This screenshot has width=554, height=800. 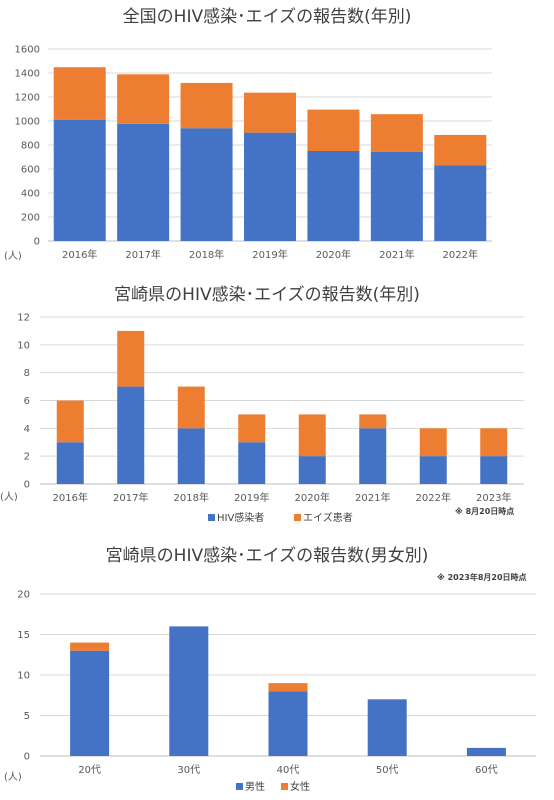 I want to click on chart-title: 全国のHIV感染･エイズの報告数(年別), so click(x=267, y=17).